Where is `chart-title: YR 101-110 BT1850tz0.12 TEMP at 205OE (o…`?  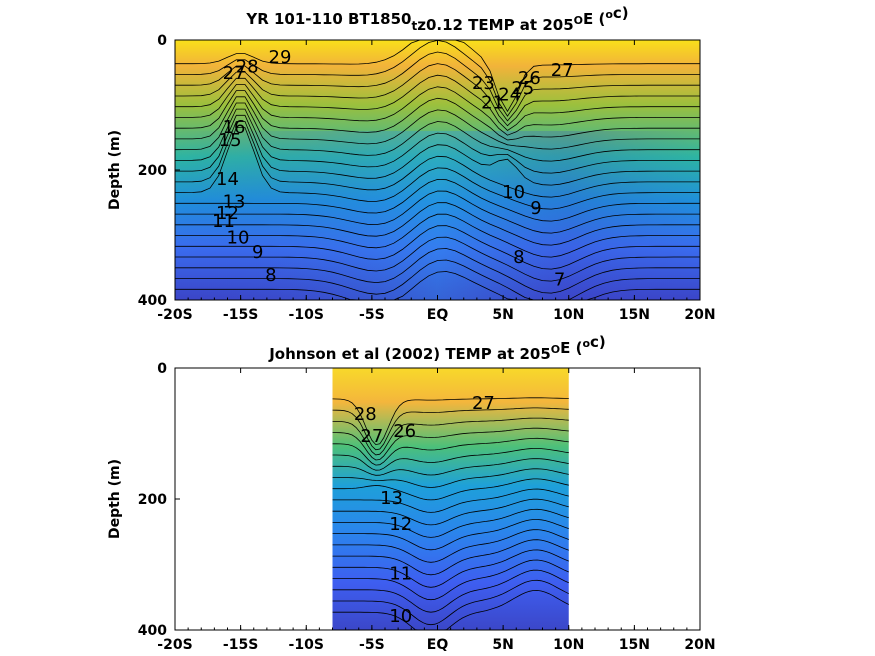 chart-title: YR 101-110 BT1850tz0.12 TEMP at 205OE (o… is located at coordinates (436, 19).